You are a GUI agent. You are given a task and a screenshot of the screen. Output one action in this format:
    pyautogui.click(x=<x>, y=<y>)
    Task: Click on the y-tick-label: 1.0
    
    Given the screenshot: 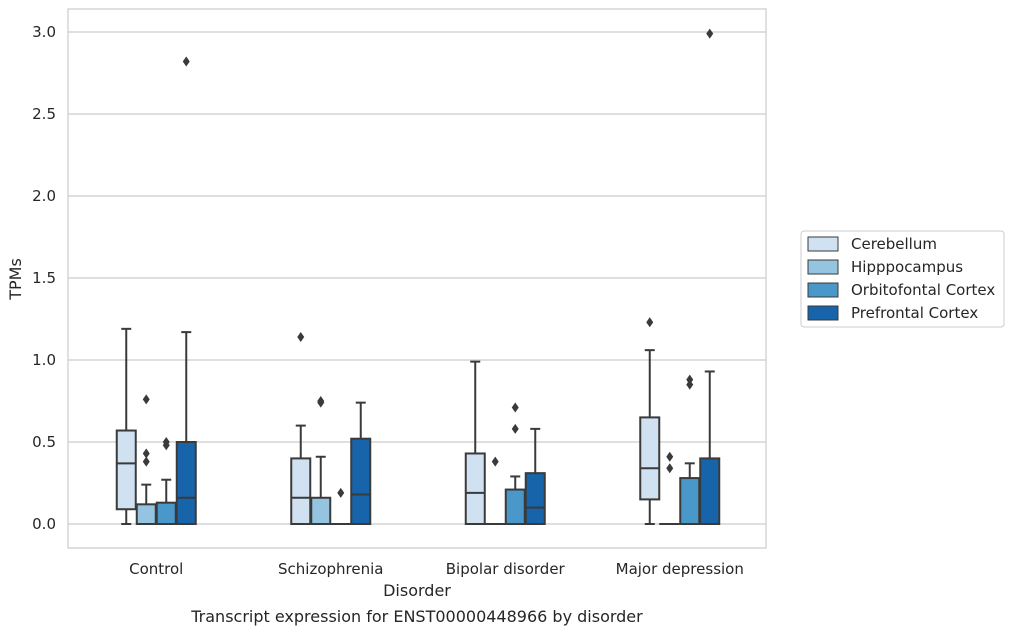 What is the action you would take?
    pyautogui.click(x=44, y=360)
    